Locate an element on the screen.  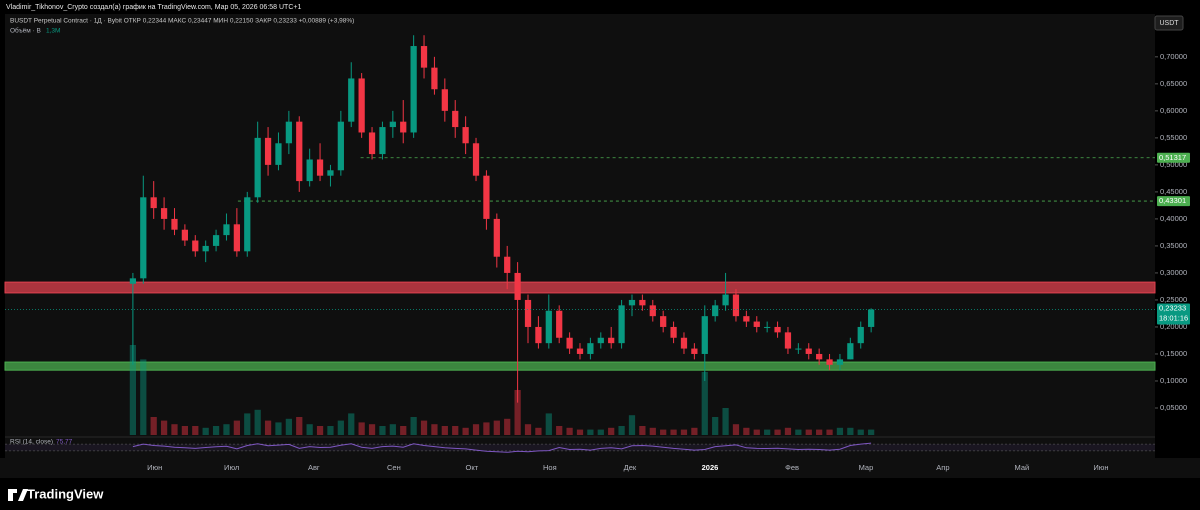
rsi-line is located at coordinates (502, 447).